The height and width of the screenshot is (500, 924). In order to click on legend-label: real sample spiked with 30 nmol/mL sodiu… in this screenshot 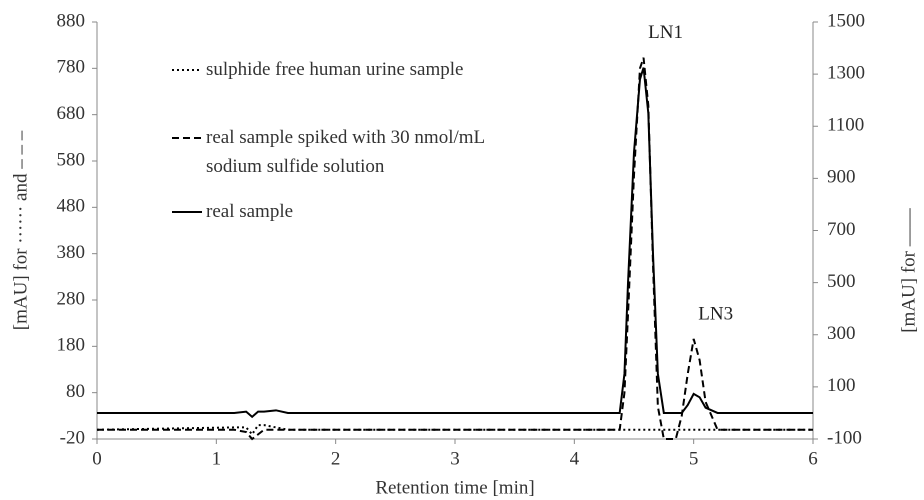, I will do `click(345, 152)`.